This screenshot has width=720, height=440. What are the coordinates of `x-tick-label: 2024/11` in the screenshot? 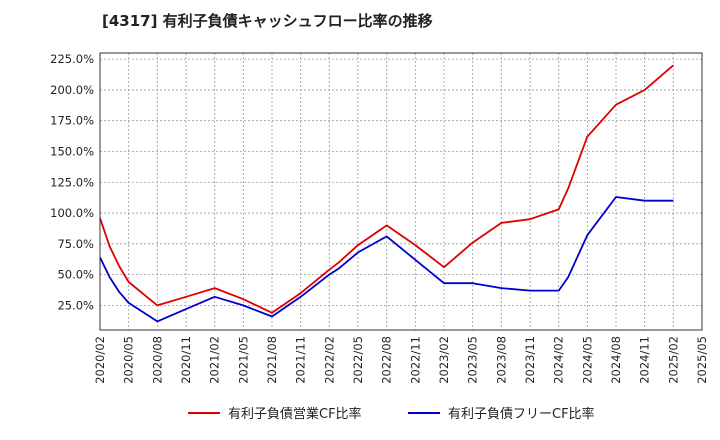 It's located at (645, 360).